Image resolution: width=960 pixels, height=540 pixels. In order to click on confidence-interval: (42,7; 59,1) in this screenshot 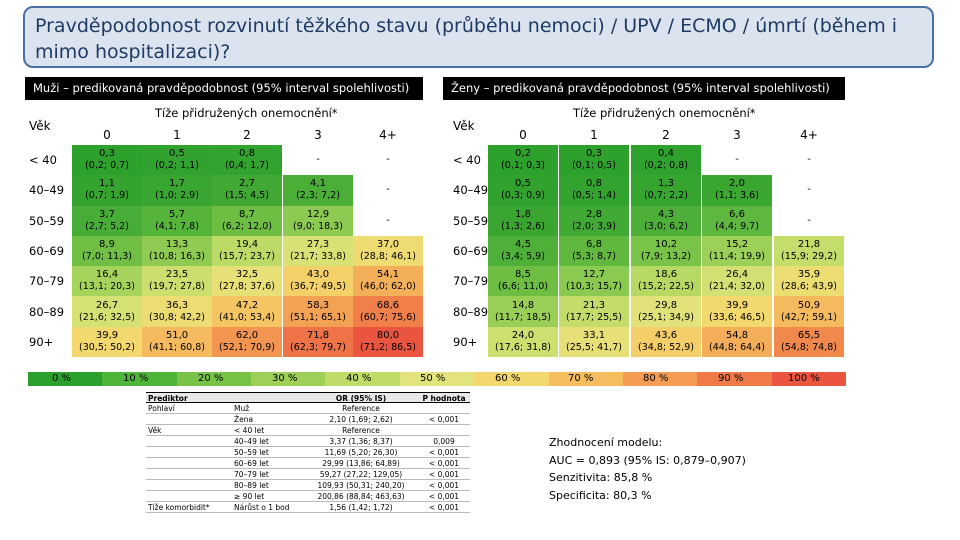, I will do `click(809, 317)`.